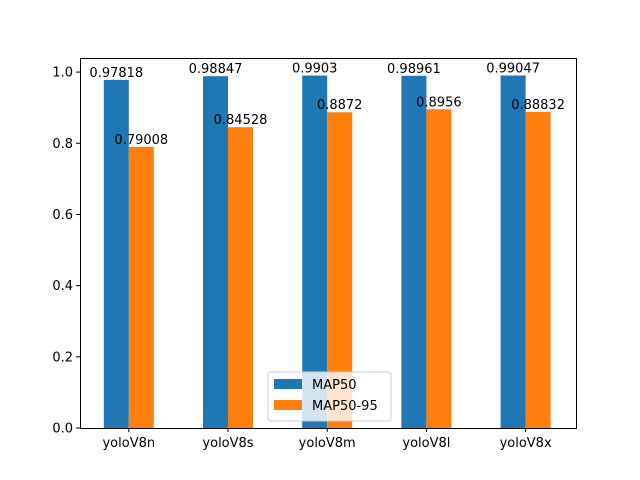 This screenshot has height=480, width=640. I want to click on data-label: 0.98847, so click(216, 69).